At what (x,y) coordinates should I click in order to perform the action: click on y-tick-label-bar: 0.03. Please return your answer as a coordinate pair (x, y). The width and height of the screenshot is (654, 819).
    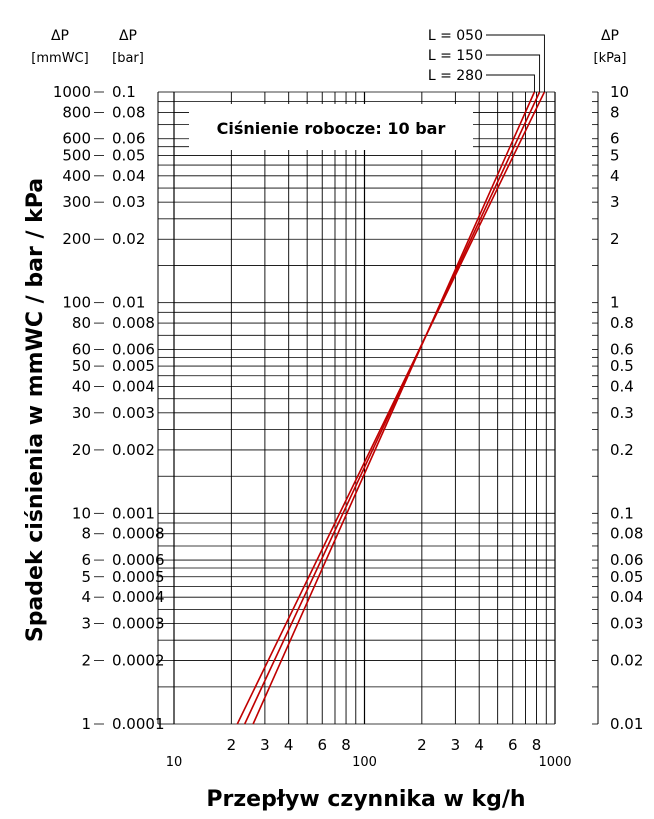
    Looking at the image, I should click on (128, 202).